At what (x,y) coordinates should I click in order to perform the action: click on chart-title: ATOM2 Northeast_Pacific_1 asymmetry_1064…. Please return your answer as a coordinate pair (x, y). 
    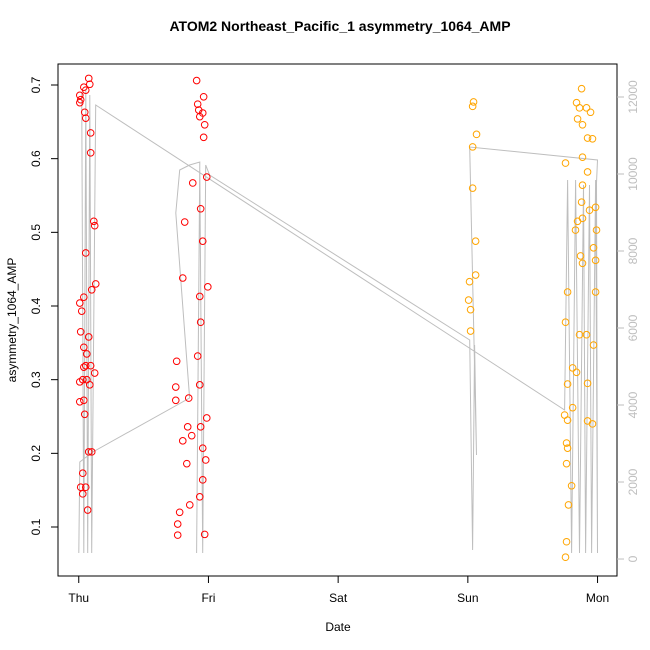
    Looking at the image, I should click on (339, 26).